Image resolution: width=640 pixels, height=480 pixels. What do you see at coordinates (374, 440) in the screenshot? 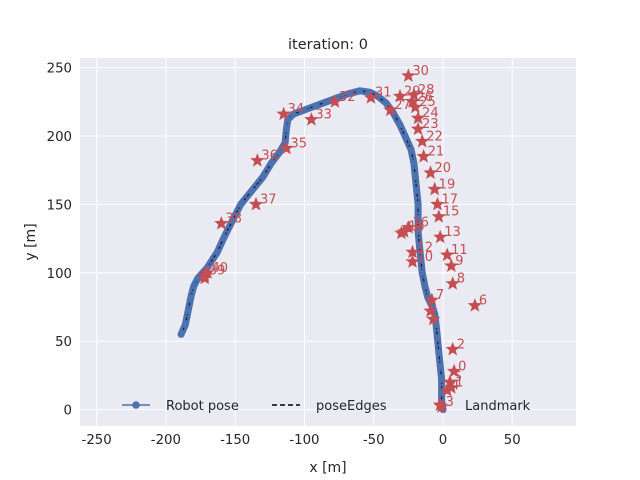
I see `x-tick-label: -50` at bounding box center [374, 440].